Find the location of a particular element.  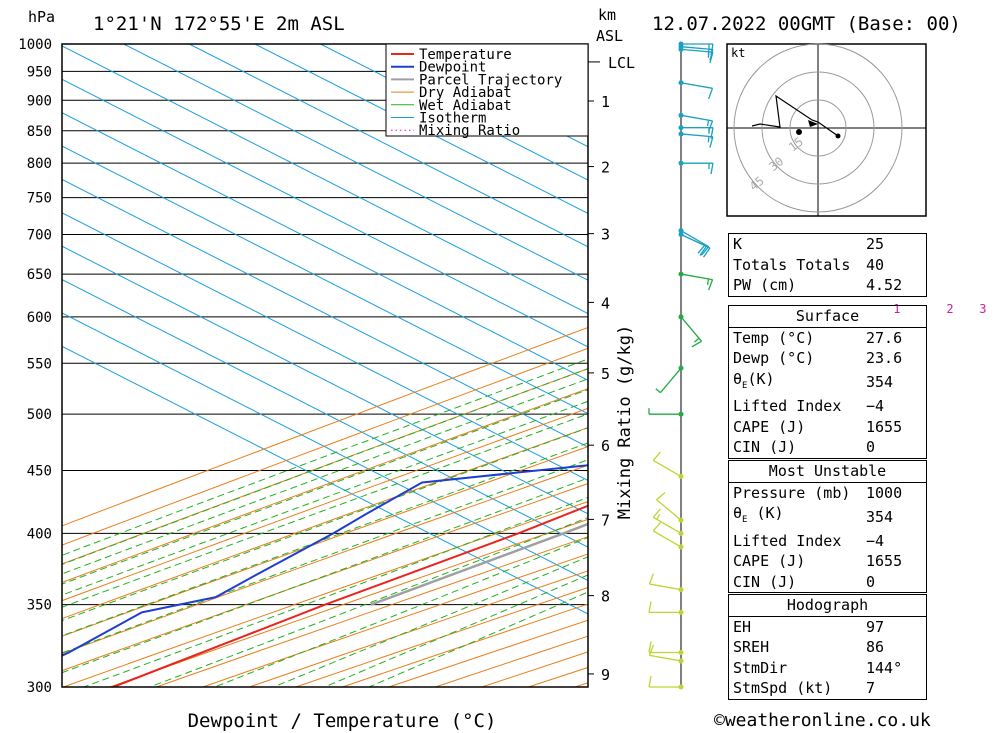

indices-row: Lifted Index −4 is located at coordinates (827, 540).